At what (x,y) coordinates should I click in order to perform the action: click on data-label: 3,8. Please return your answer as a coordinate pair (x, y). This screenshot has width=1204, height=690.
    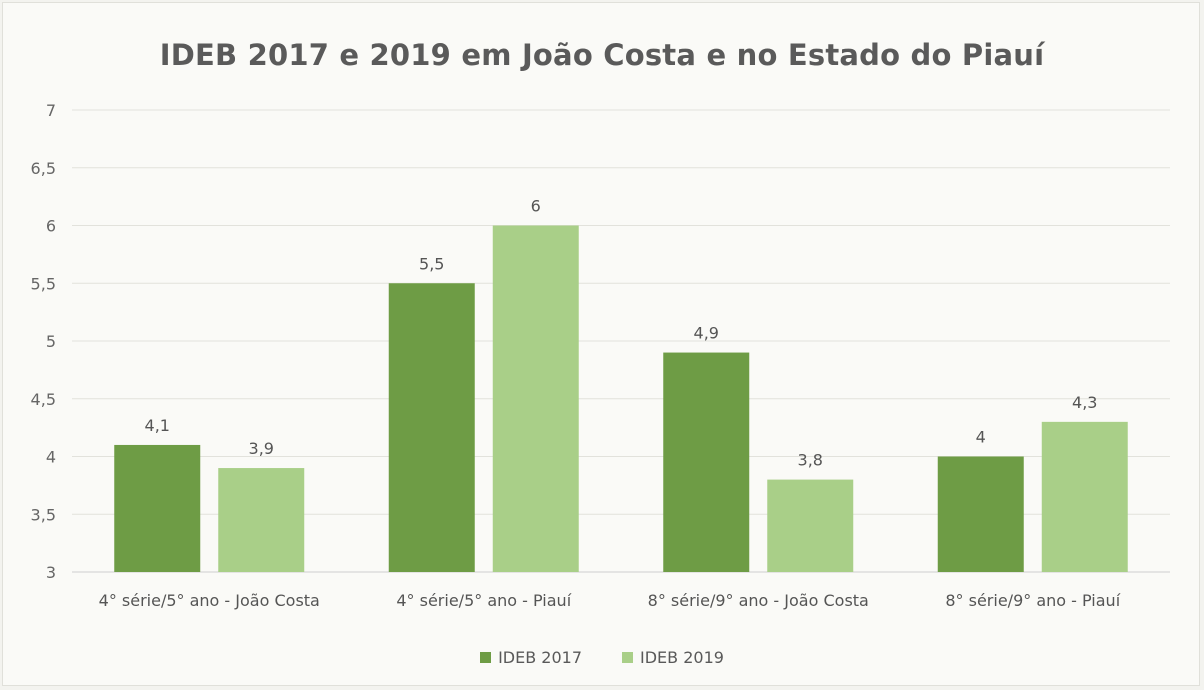
    Looking at the image, I should click on (810, 460).